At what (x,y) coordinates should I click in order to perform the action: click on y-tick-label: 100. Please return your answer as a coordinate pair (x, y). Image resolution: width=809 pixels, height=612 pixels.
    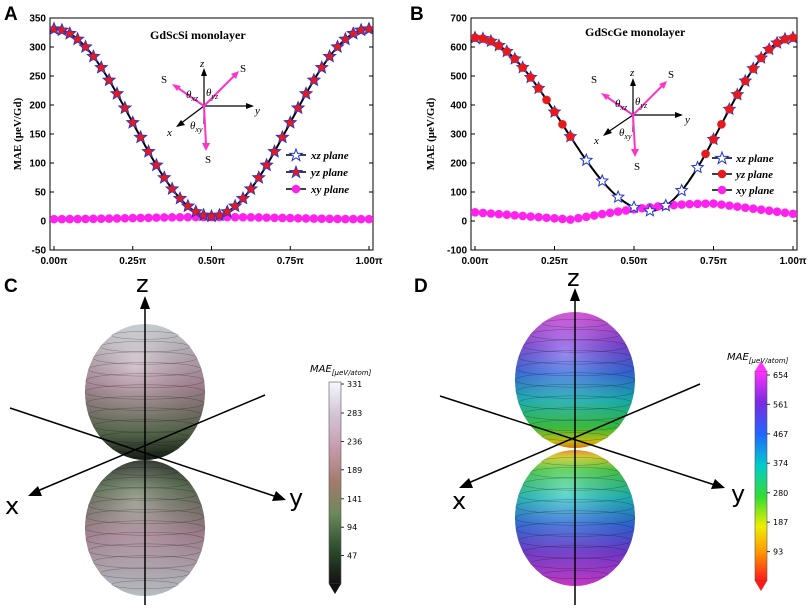
    Looking at the image, I should click on (37, 164).